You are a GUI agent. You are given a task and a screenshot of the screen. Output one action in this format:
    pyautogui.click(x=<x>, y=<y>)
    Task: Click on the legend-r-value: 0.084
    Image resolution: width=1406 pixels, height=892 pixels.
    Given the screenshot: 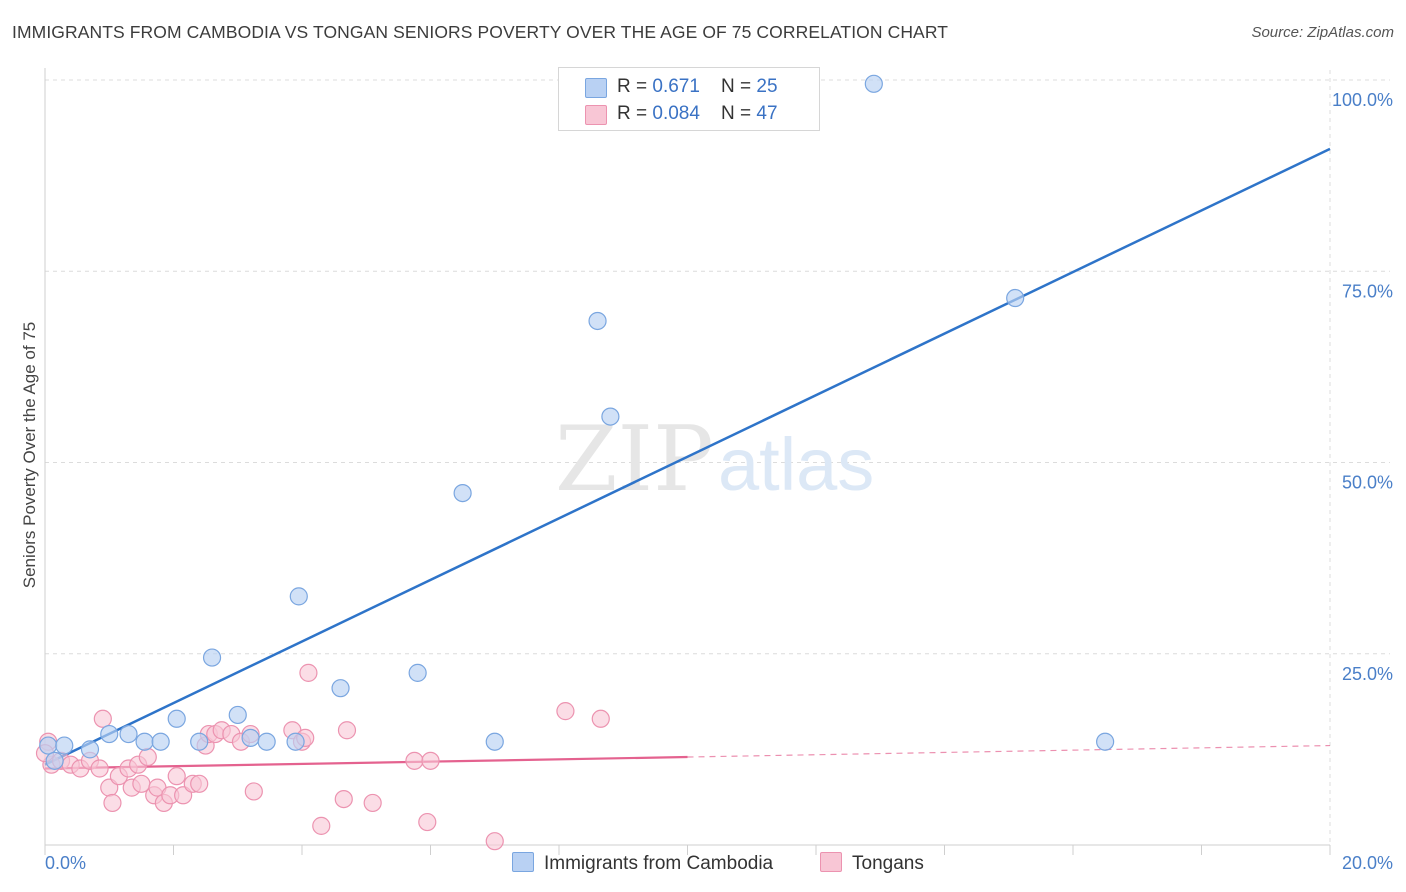 What is the action you would take?
    pyautogui.click(x=676, y=113)
    